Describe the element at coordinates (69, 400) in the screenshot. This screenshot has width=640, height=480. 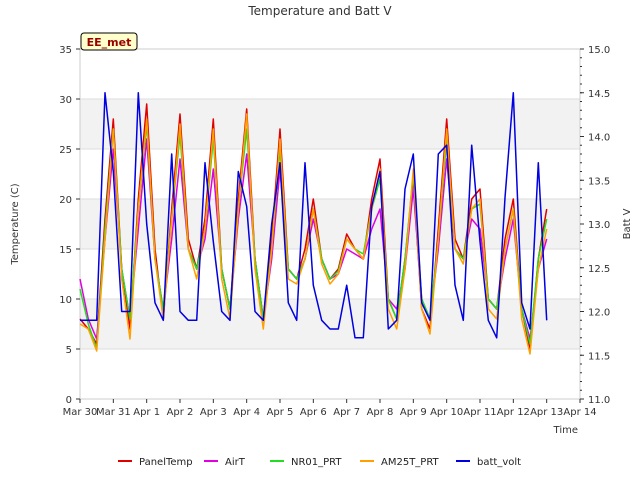
I see `y-tick-label: 0` at that location.